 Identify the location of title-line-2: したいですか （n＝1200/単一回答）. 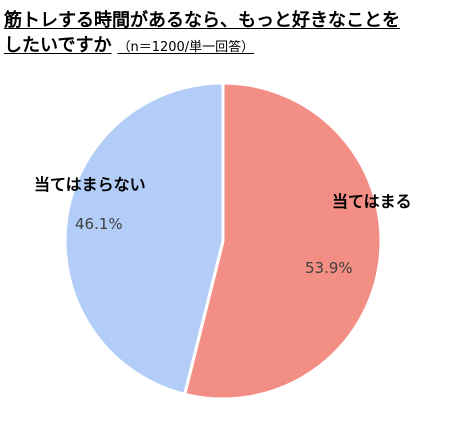
(224, 46).